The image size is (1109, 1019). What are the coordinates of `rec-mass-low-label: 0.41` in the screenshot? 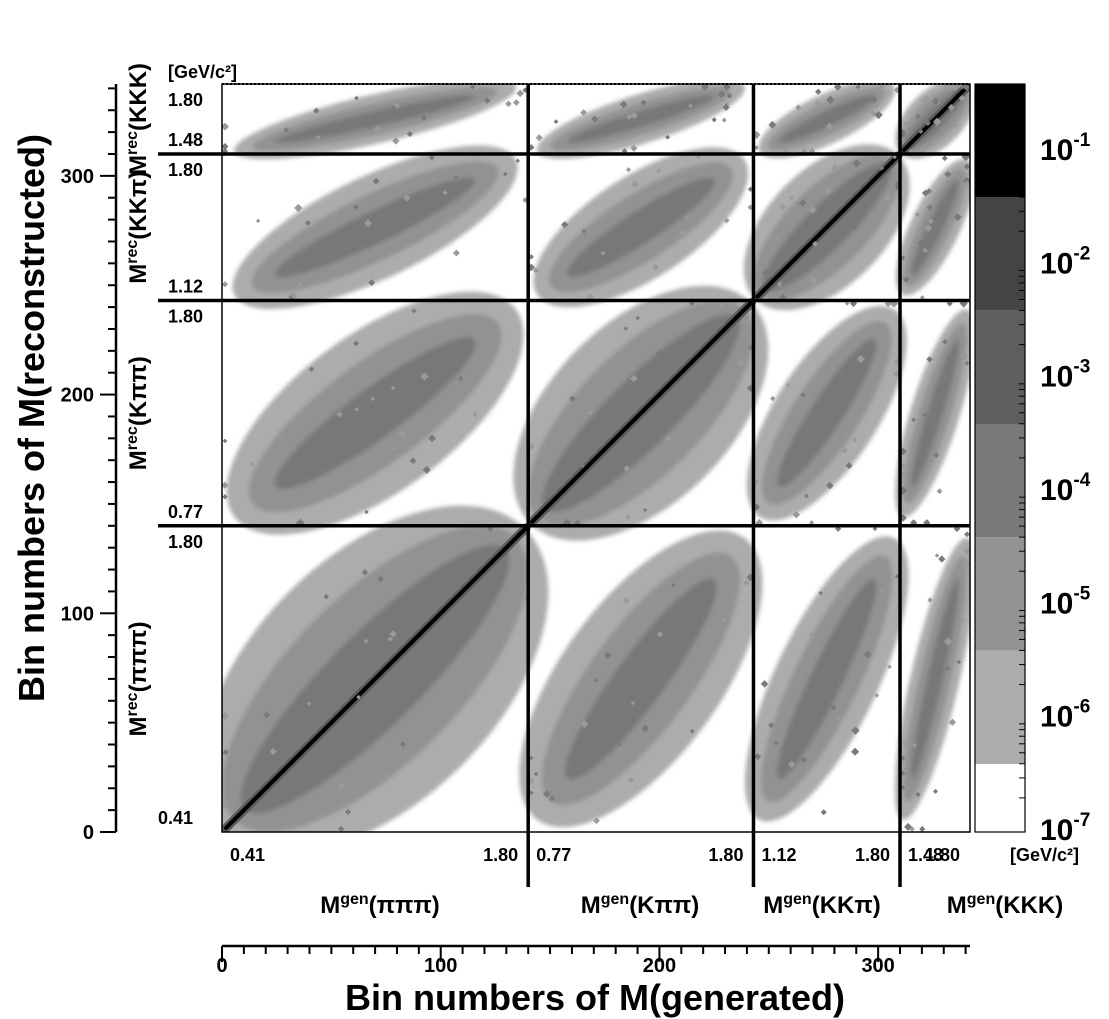 It's located at (175, 818).